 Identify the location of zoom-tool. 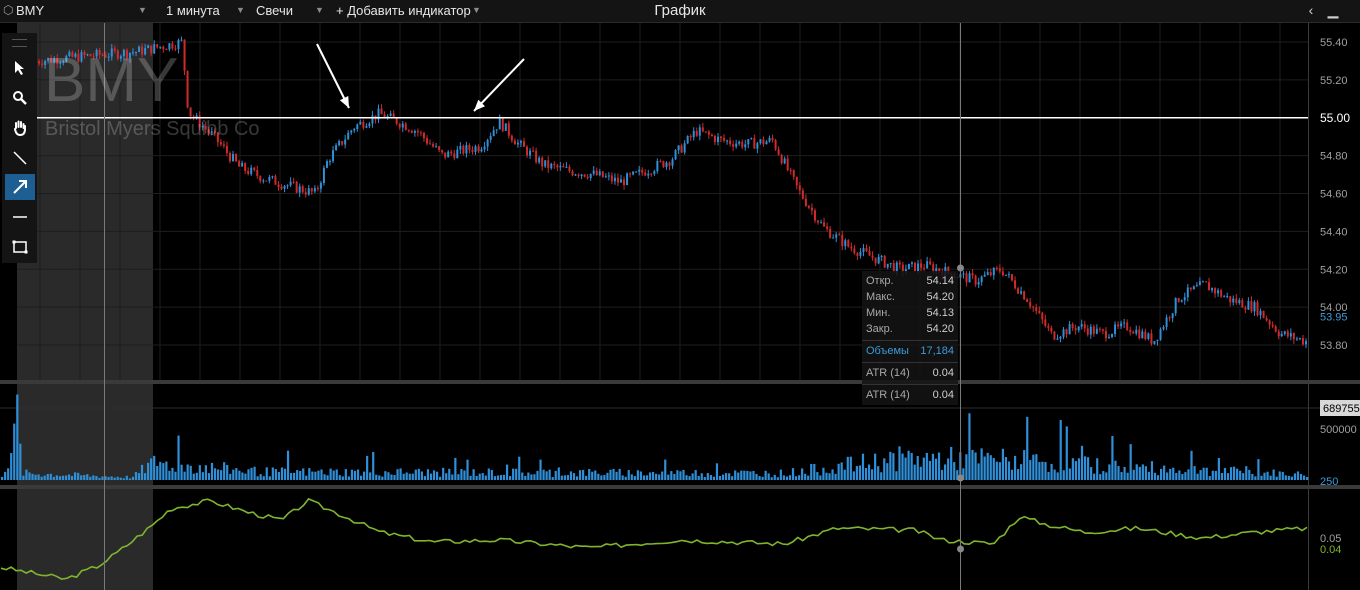
(20, 98).